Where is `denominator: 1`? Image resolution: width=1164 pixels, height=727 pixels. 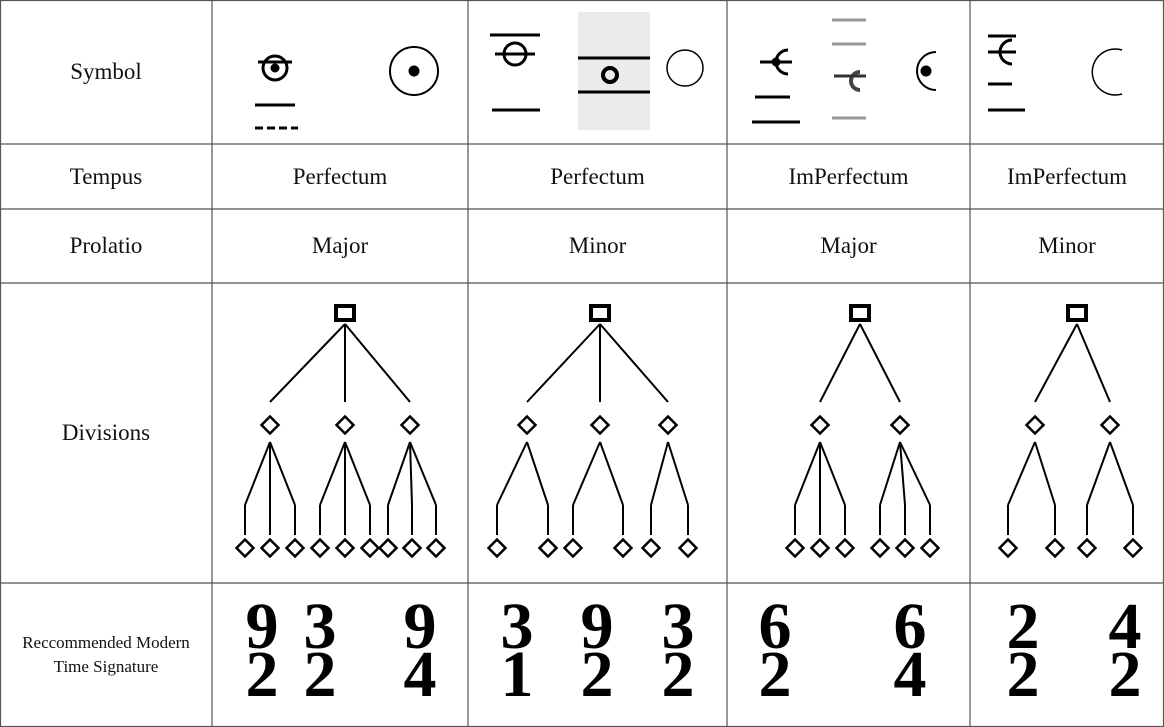 denominator: 1 is located at coordinates (517, 674).